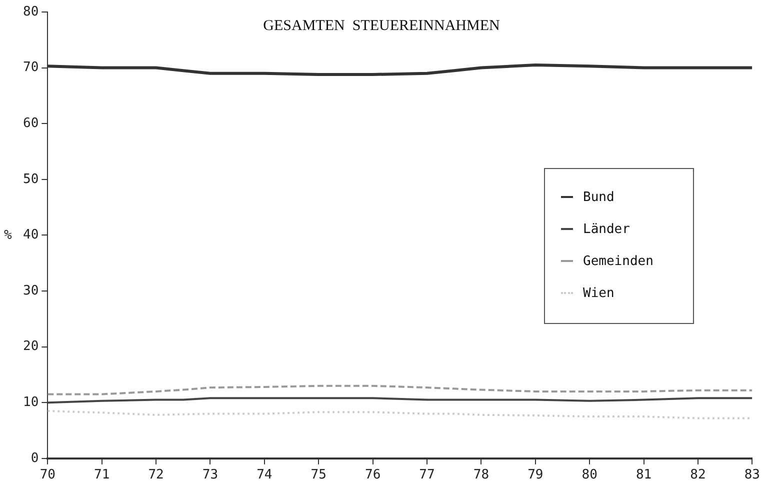  What do you see at coordinates (8, 235) in the screenshot?
I see `y-axis-title: %` at bounding box center [8, 235].